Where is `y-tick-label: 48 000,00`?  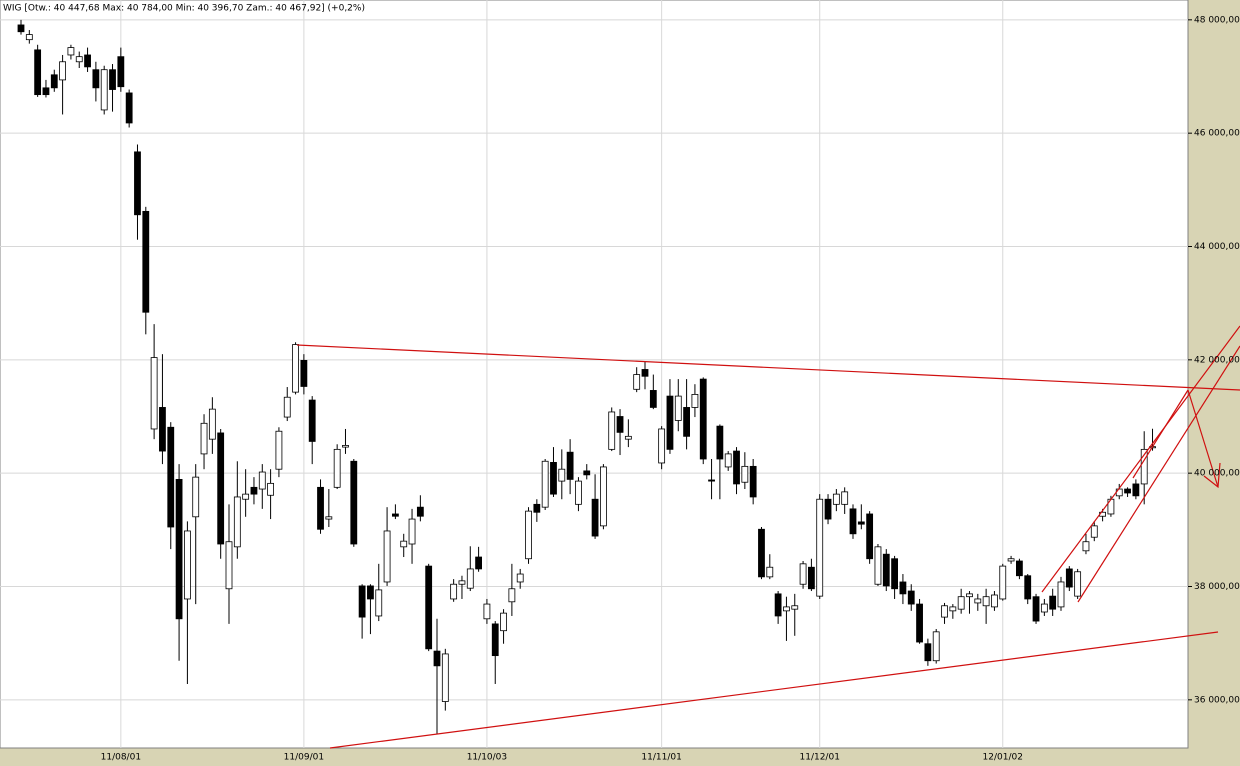 y-tick-label: 48 000,00 is located at coordinates (1217, 20).